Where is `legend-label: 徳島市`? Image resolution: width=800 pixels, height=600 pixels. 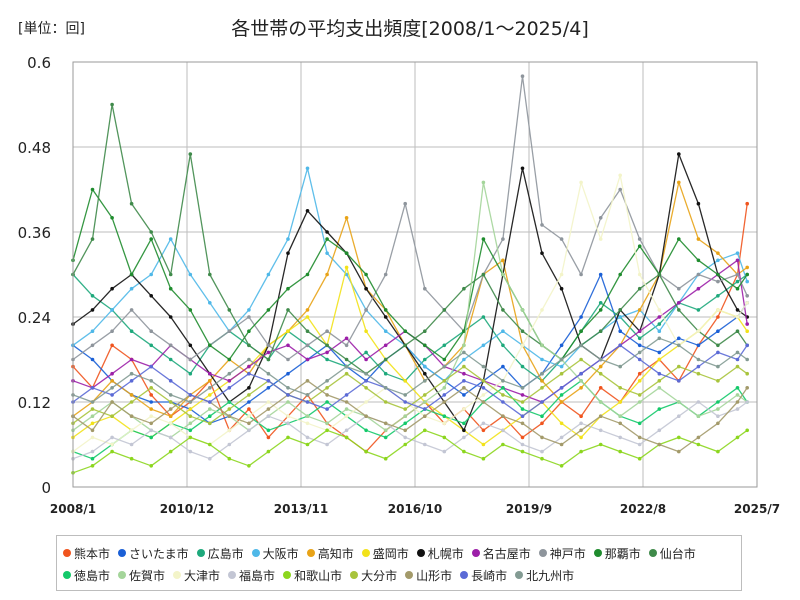
legend-label: 徳島市 is located at coordinates (92, 575).